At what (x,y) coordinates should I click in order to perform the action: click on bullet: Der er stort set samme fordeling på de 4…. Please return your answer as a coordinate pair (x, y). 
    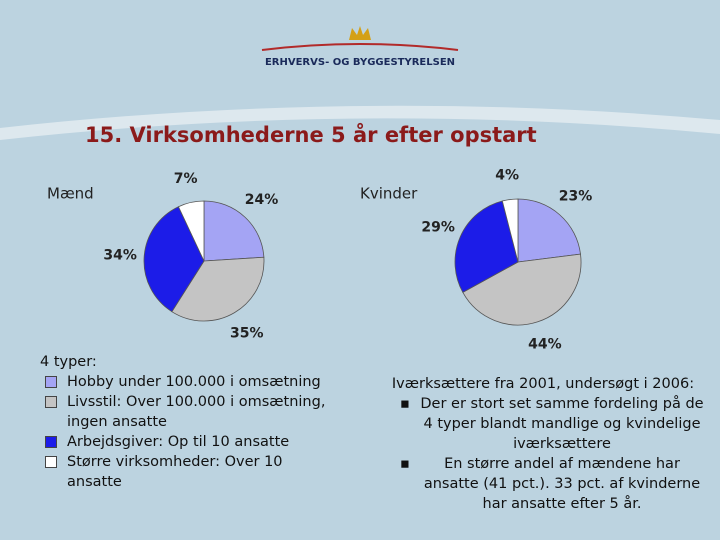
    Looking at the image, I should click on (548, 424).